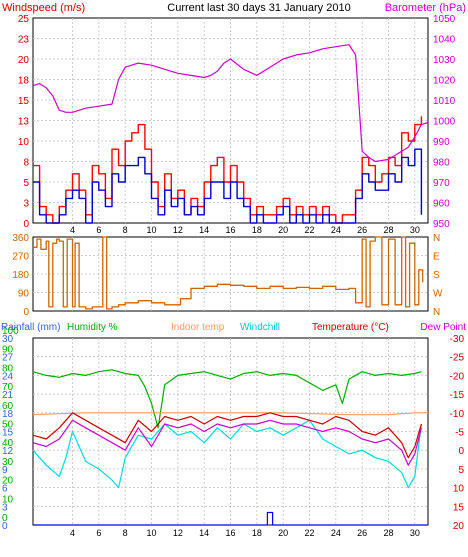 This screenshot has height=557, width=468. Describe the element at coordinates (443, 327) in the screenshot. I see `dew-point-legend: Dew Point` at that location.